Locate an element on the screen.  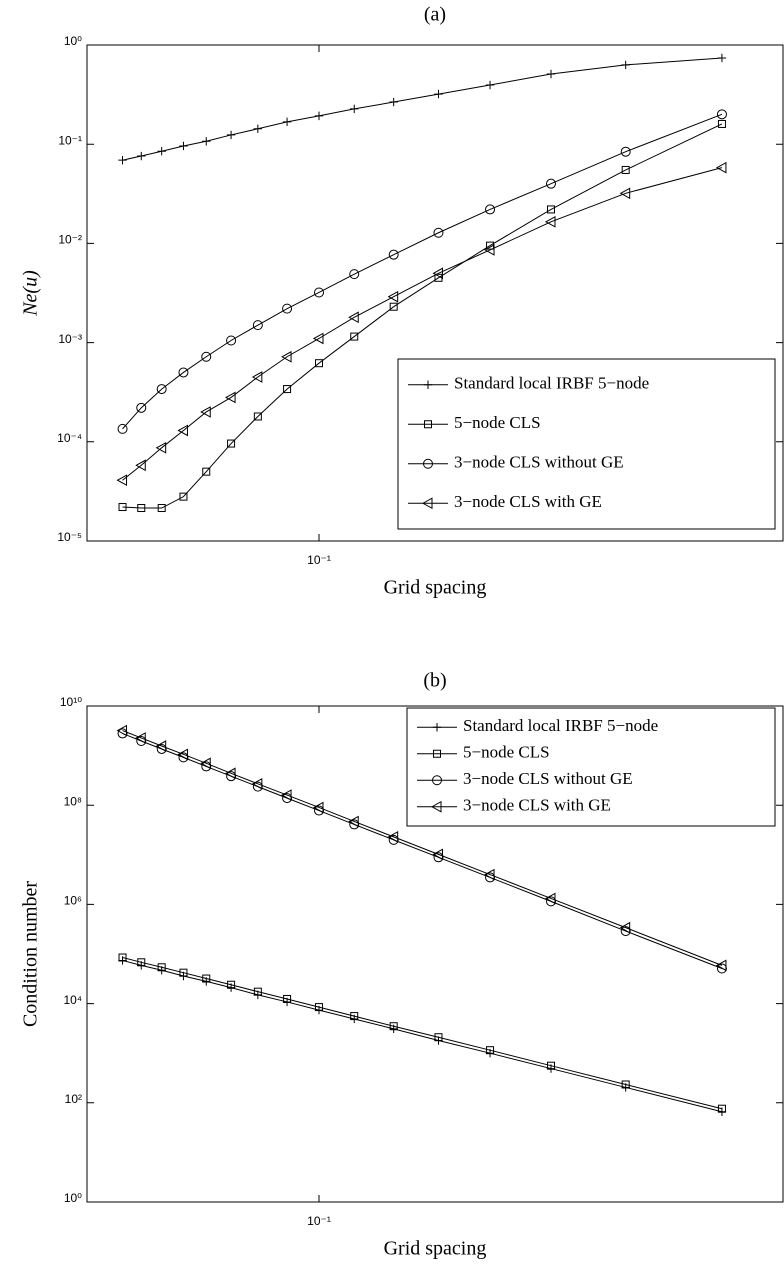
y-tick-label: 10² is located at coordinates (73, 1099).